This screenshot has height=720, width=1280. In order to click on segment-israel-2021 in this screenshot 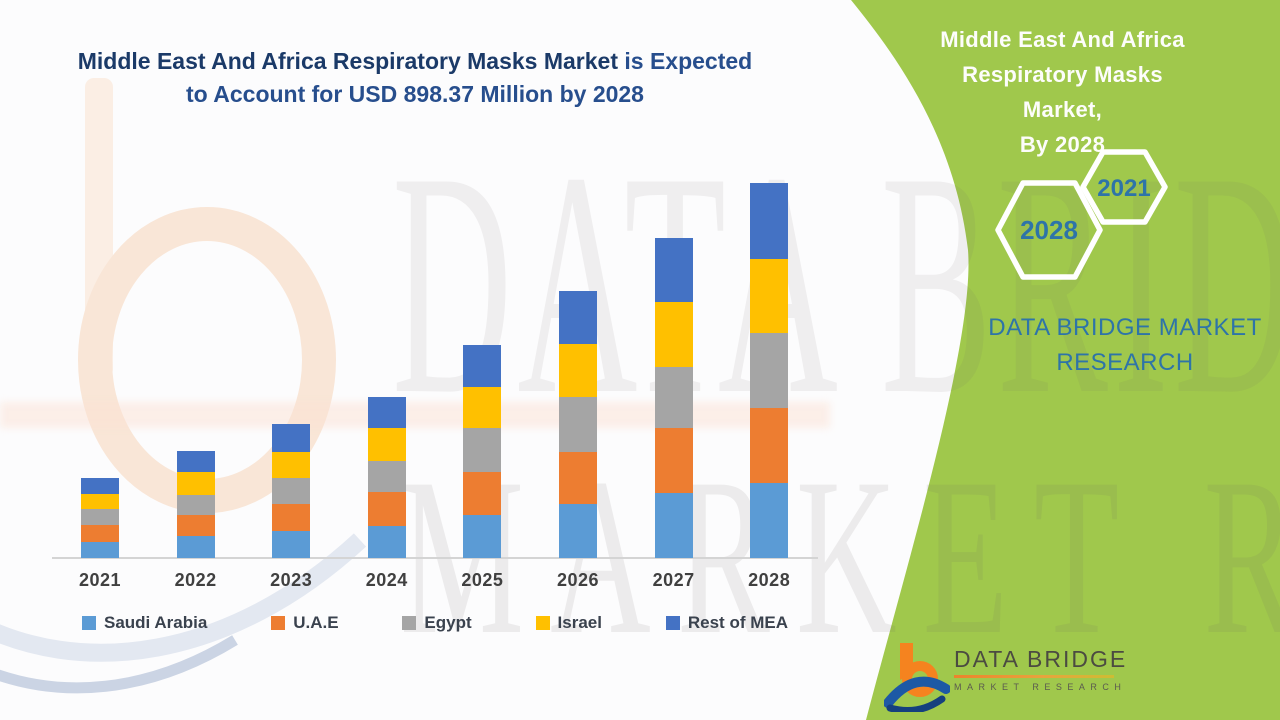, I will do `click(100, 501)`.